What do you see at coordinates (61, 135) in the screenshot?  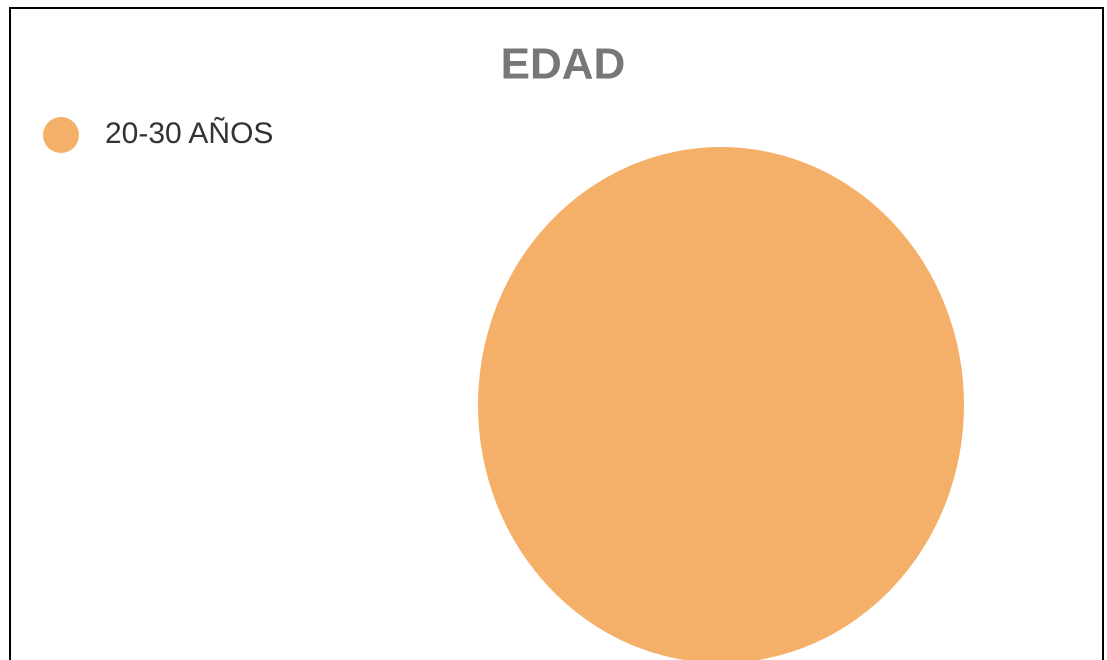 I see `legend-swatch` at bounding box center [61, 135].